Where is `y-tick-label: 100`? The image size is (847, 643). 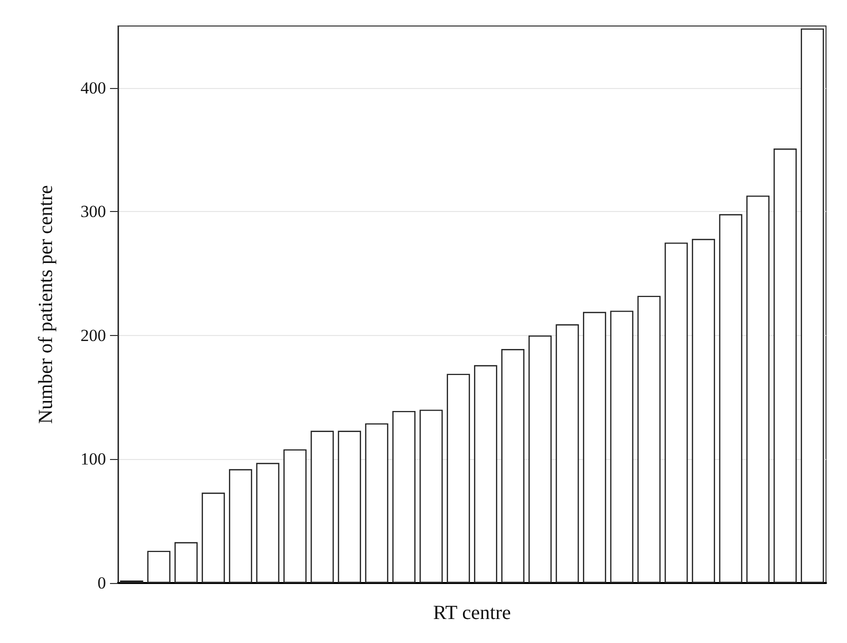 y-tick-label: 100 is located at coordinates (93, 459).